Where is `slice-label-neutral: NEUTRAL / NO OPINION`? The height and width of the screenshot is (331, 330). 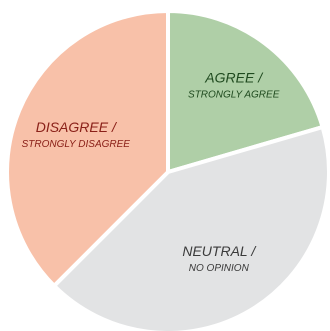 slice-label-neutral: NEUTRAL / NO OPINION is located at coordinates (219, 258).